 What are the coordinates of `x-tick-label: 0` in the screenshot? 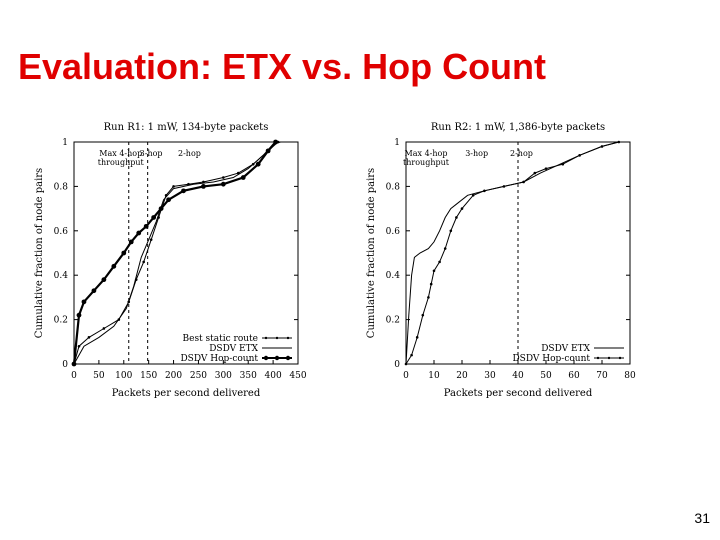 It's located at (74, 376).